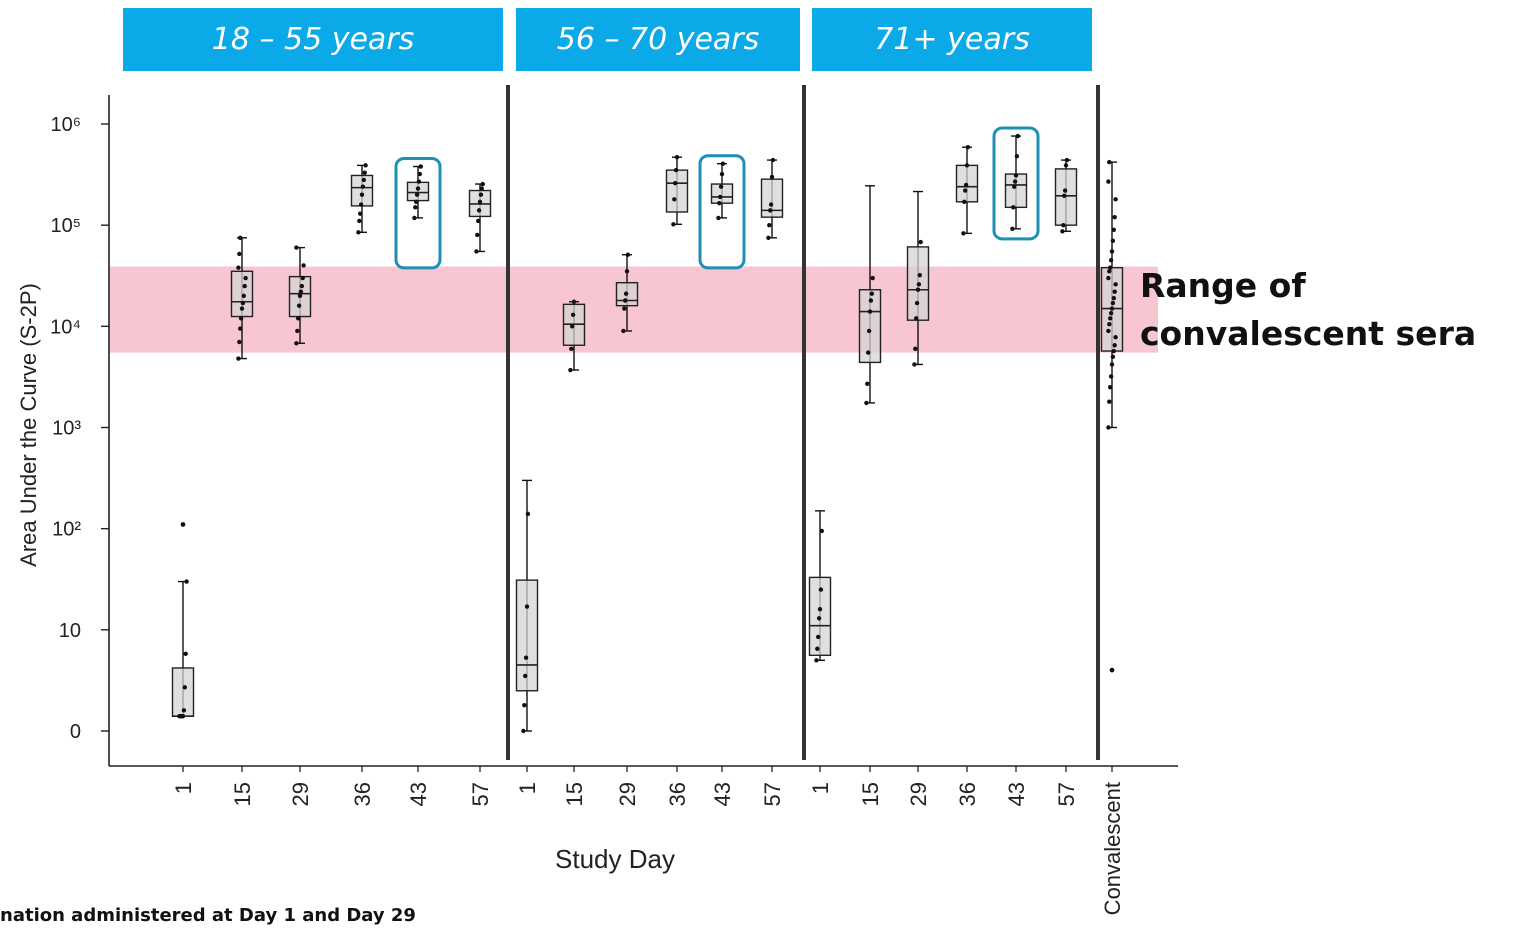  What do you see at coordinates (65, 226) in the screenshot?
I see `y-tick-label: 10⁵` at bounding box center [65, 226].